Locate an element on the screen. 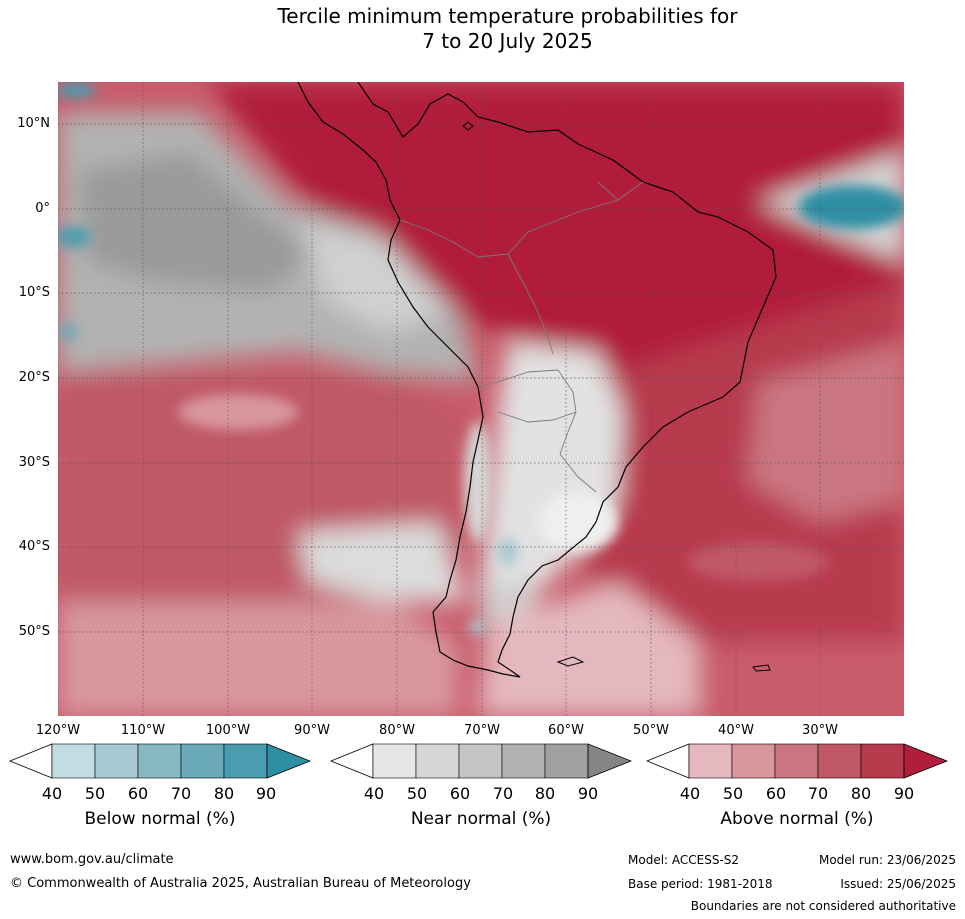 The width and height of the screenshot is (965, 919). lon-label: 50°W is located at coordinates (651, 730).